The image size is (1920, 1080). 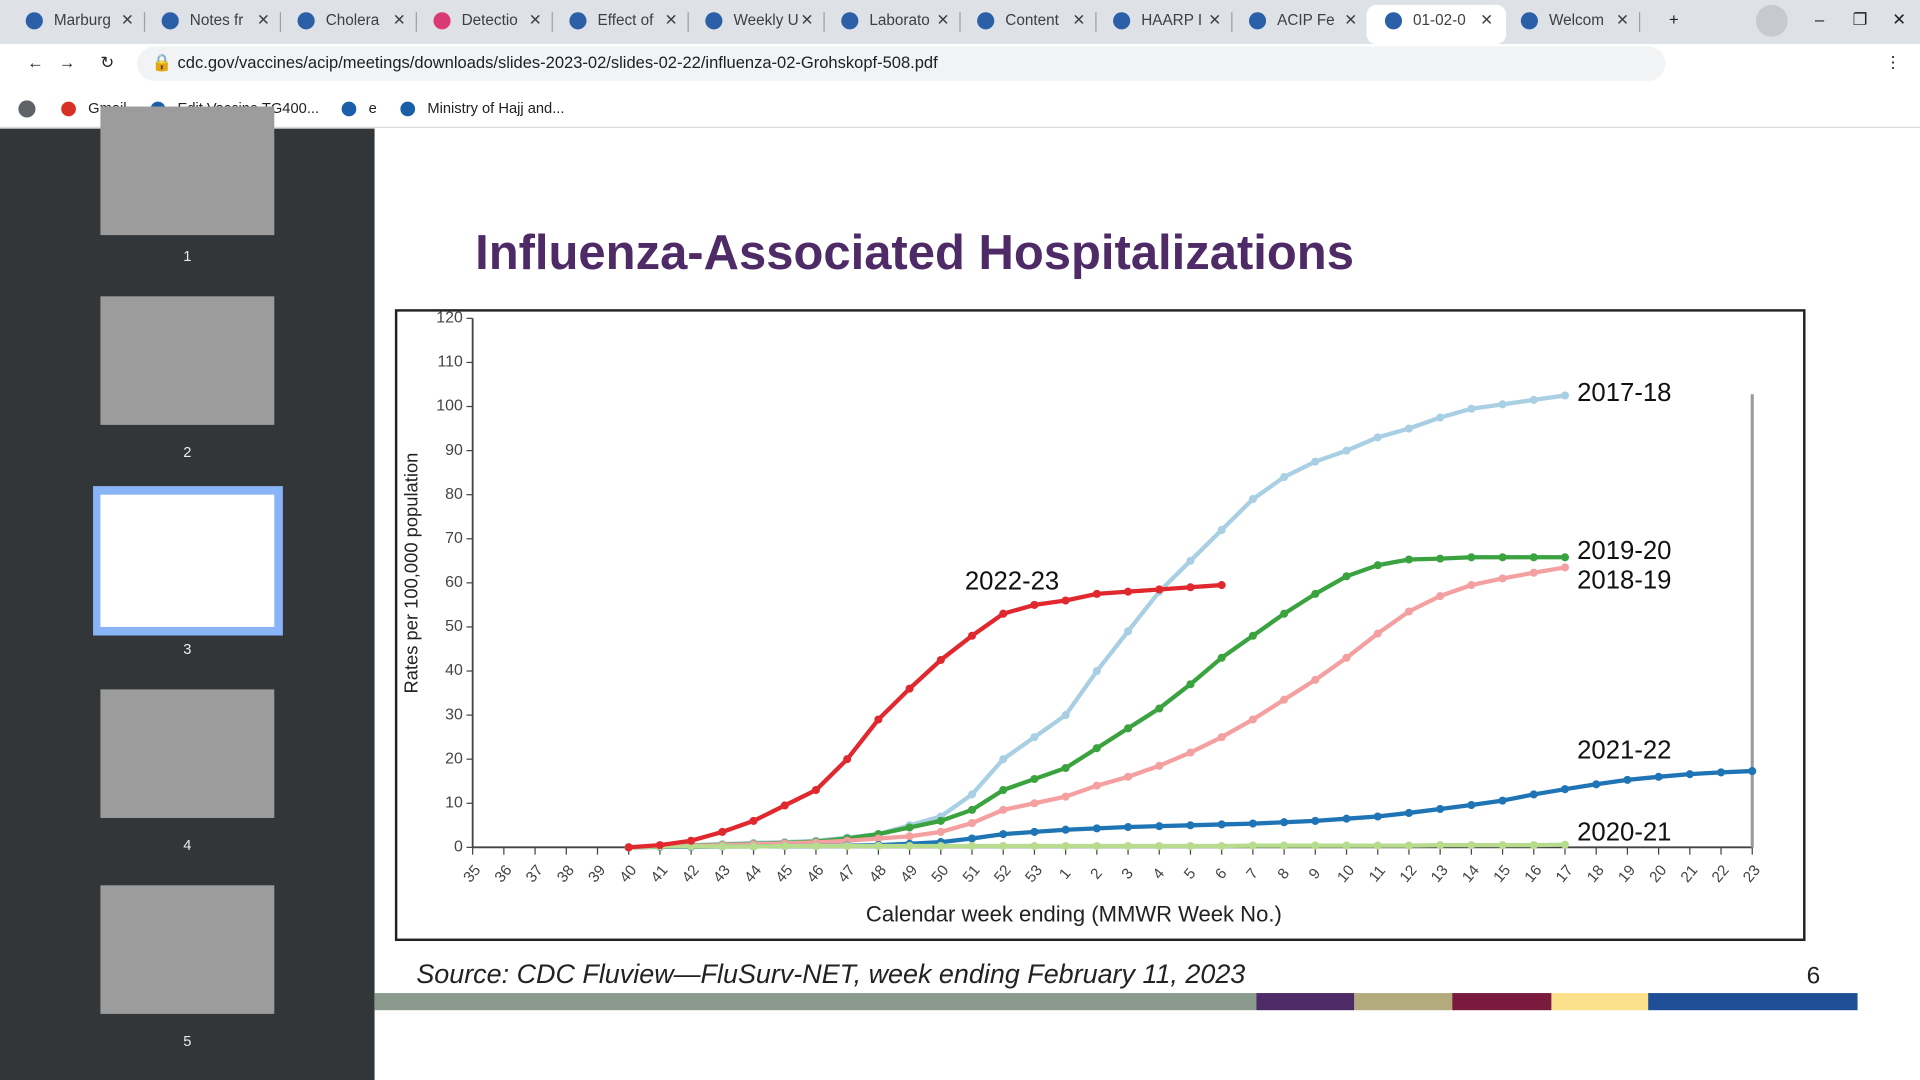 I want to click on omnibox, so click(x=901, y=63).